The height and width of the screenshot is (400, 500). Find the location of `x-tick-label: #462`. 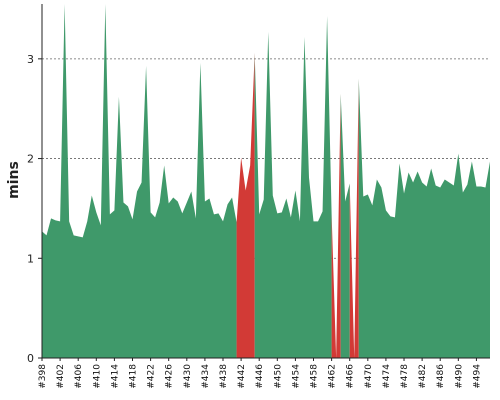

x-tick-label: #462 is located at coordinates (333, 376).